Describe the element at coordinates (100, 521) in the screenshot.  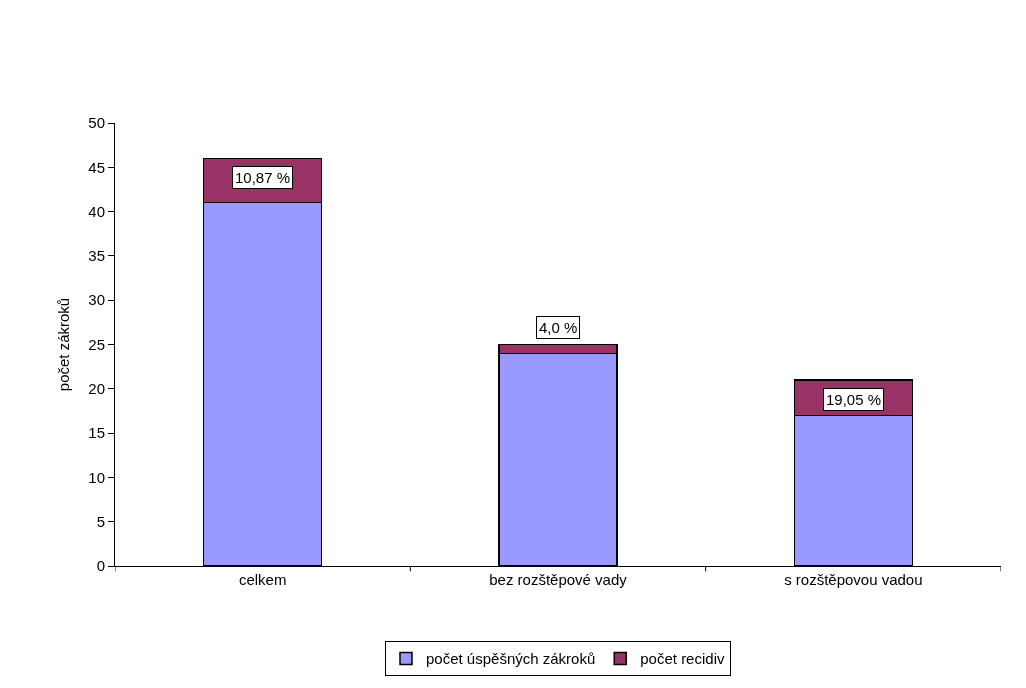
I see `y-tick-label: 5` at that location.